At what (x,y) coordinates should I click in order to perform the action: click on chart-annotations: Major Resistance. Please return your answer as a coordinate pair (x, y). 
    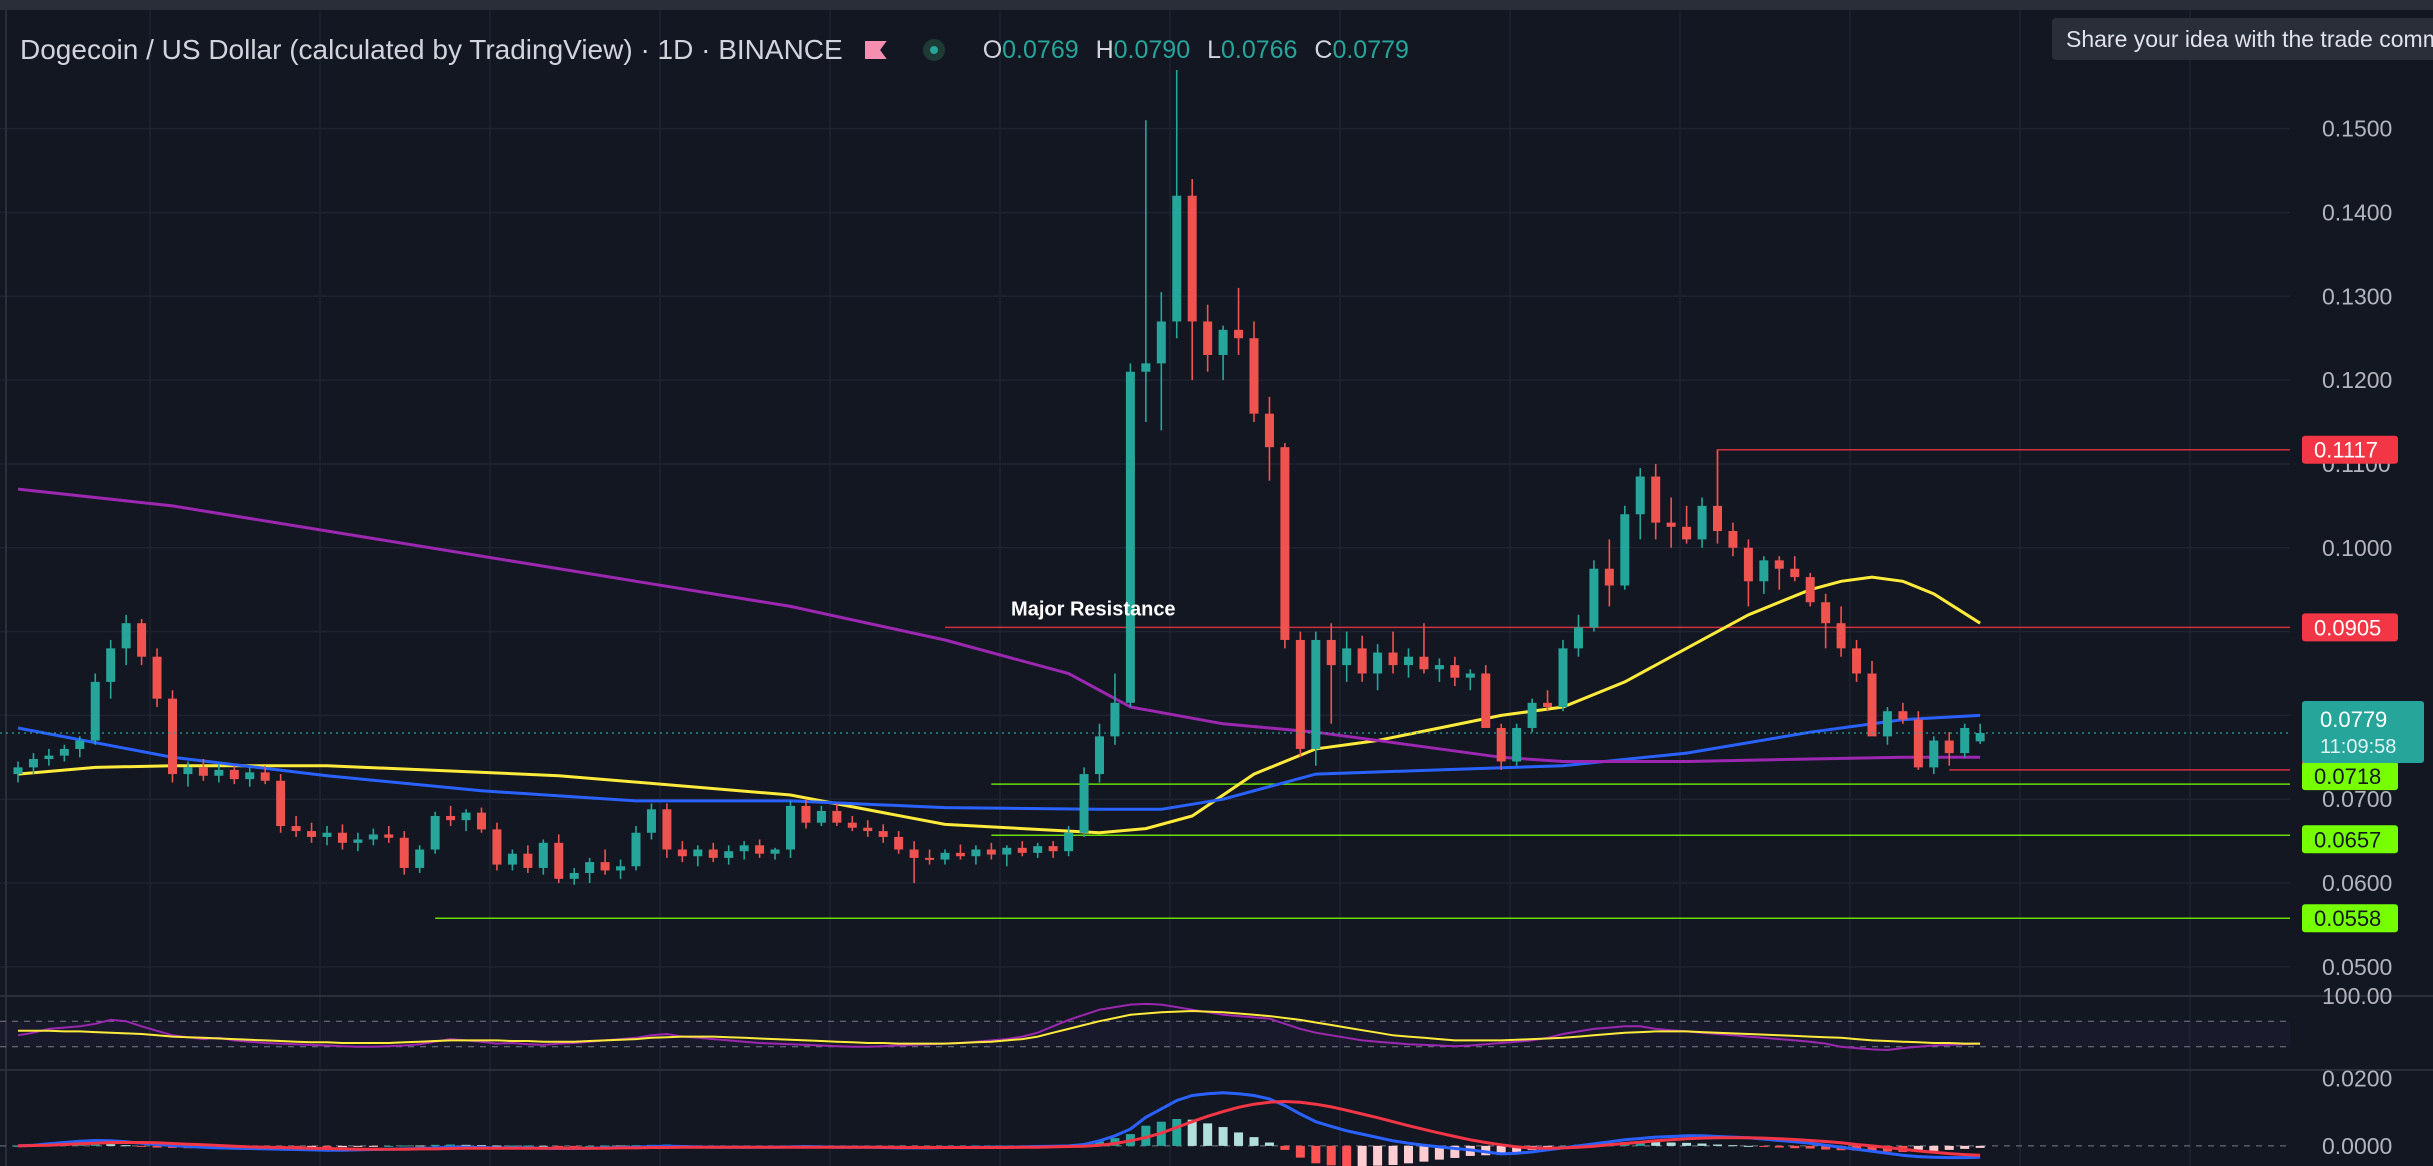
    Looking at the image, I should click on (1093, 609).